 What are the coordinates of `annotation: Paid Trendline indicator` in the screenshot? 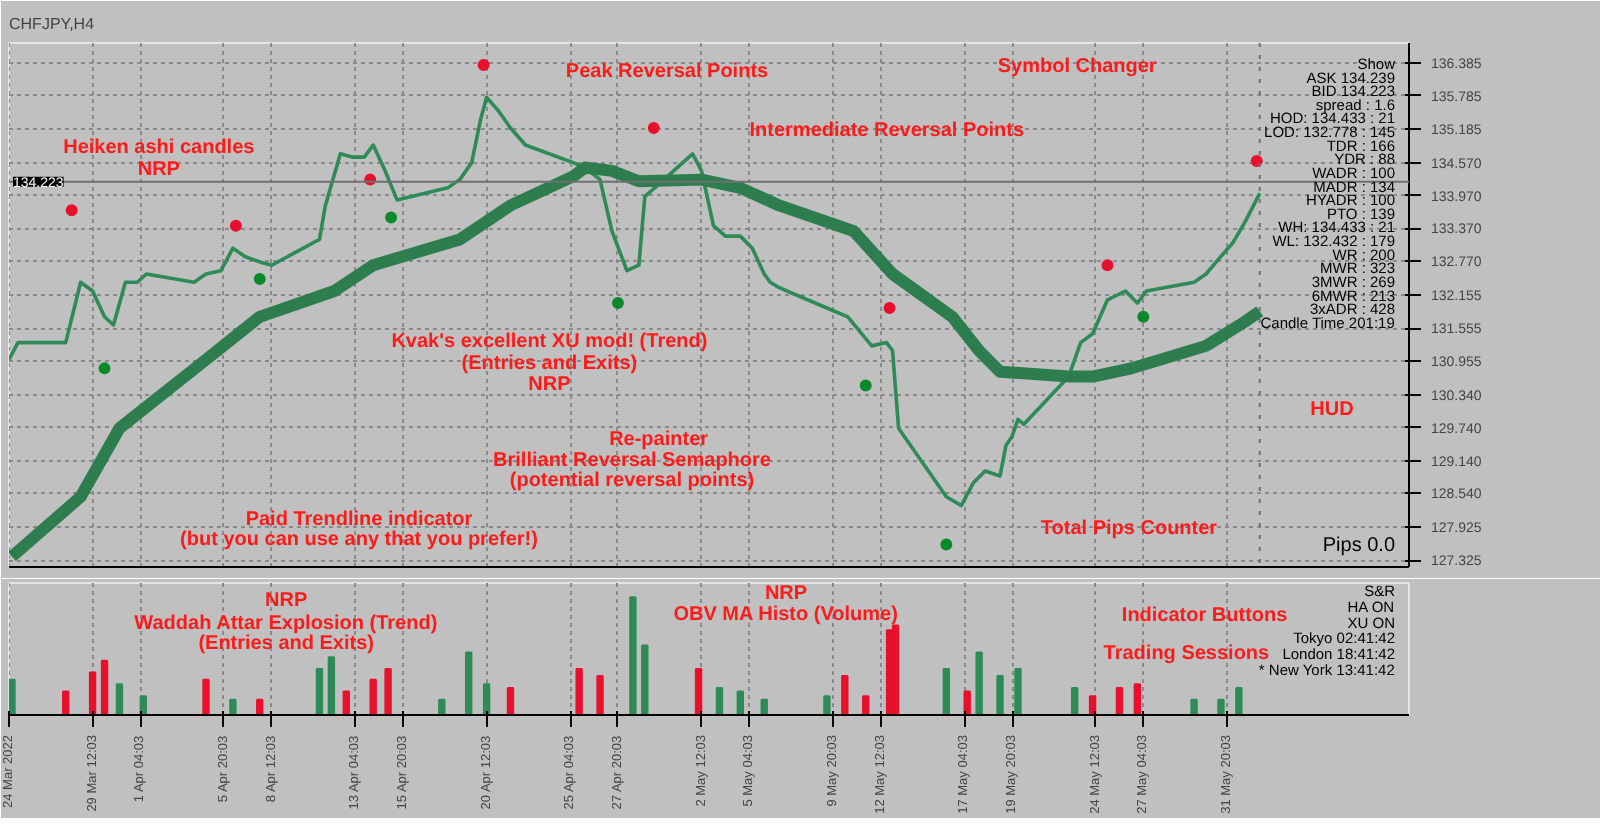 It's located at (359, 520).